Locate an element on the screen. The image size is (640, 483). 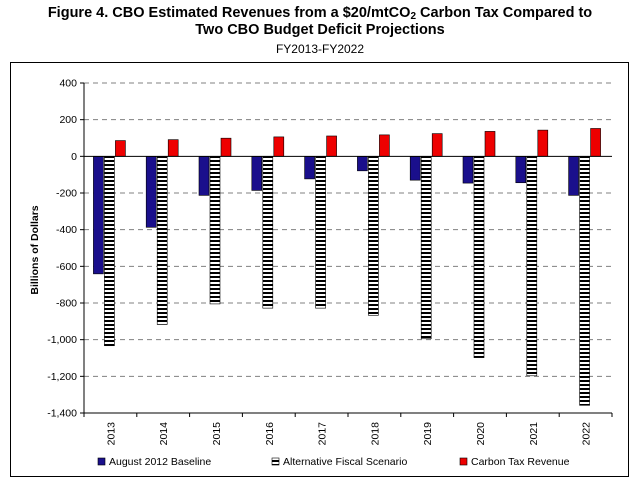
x-tick-label: 2022 is located at coordinates (587, 434).